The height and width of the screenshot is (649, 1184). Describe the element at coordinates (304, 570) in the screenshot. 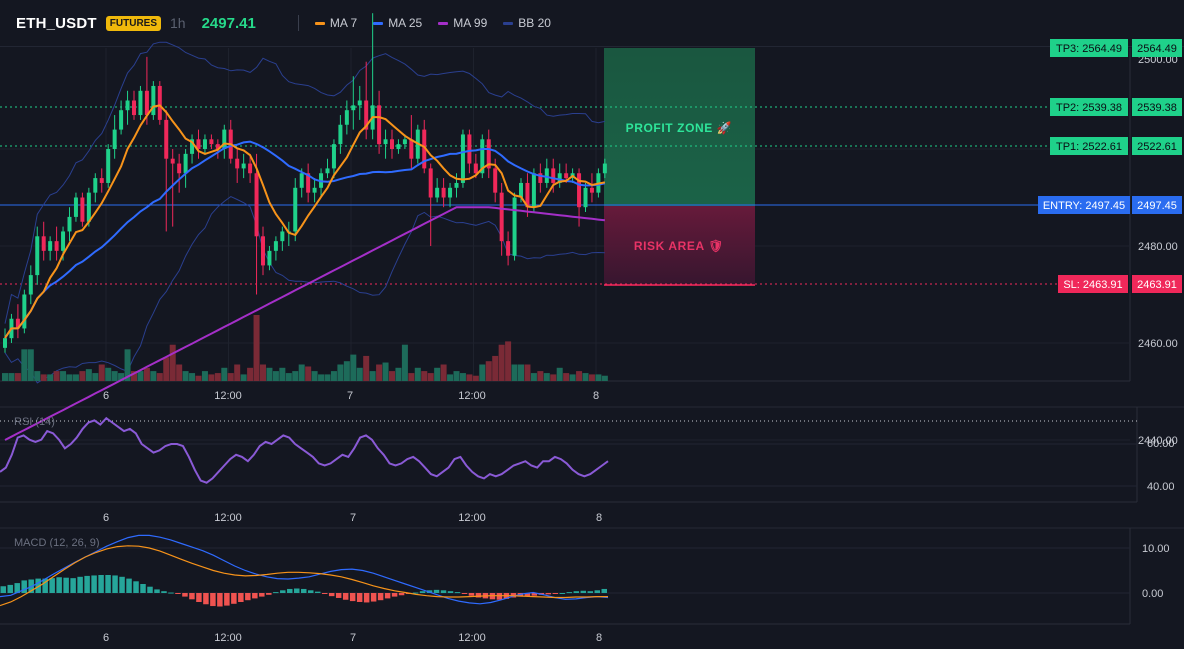

I see `macd-group` at that location.